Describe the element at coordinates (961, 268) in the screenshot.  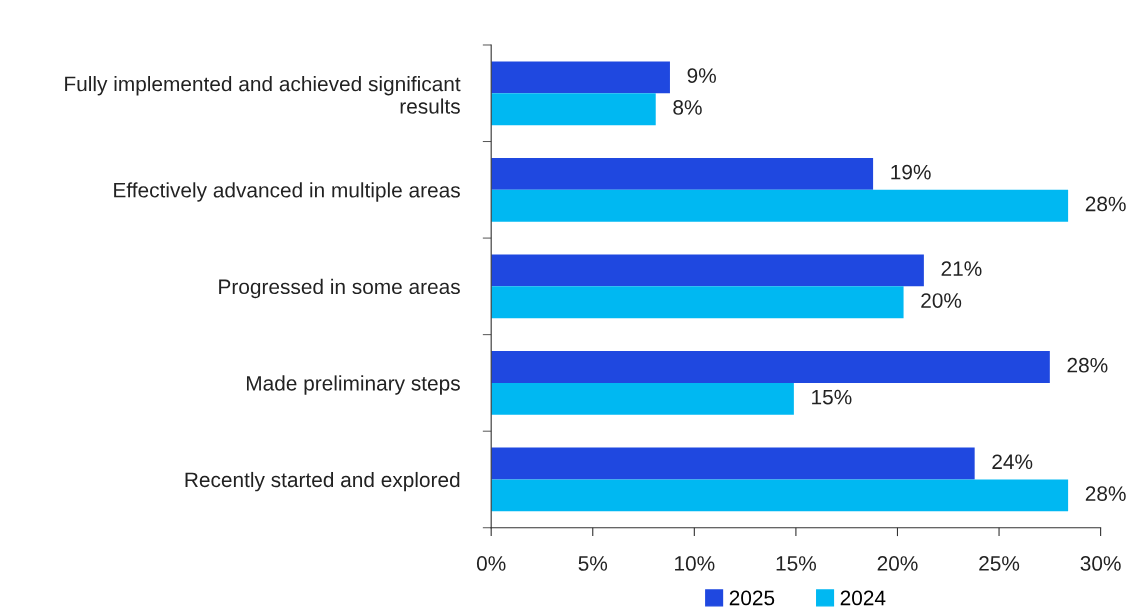
I see `data-label: 21%` at that location.